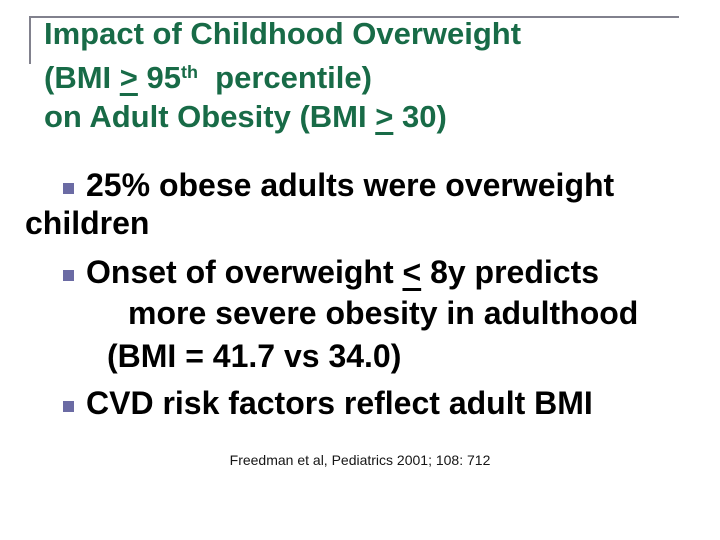  What do you see at coordinates (383, 313) in the screenshot?
I see `bullet-2-continuation-1: more severe obesity in adulthood` at bounding box center [383, 313].